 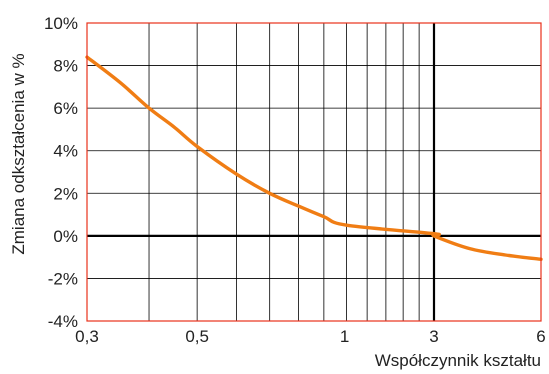 I want to click on y-tick-label: -4%, so click(x=63, y=321).